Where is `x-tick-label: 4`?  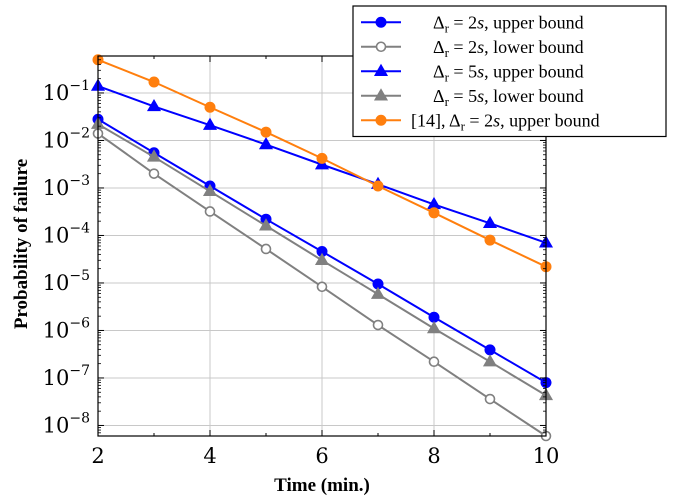
x-tick-label: 4 is located at coordinates (209, 456).